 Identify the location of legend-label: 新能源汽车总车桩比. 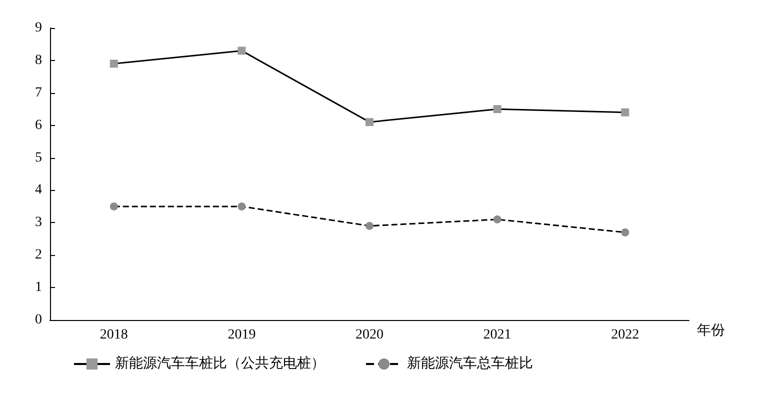
(470, 364).